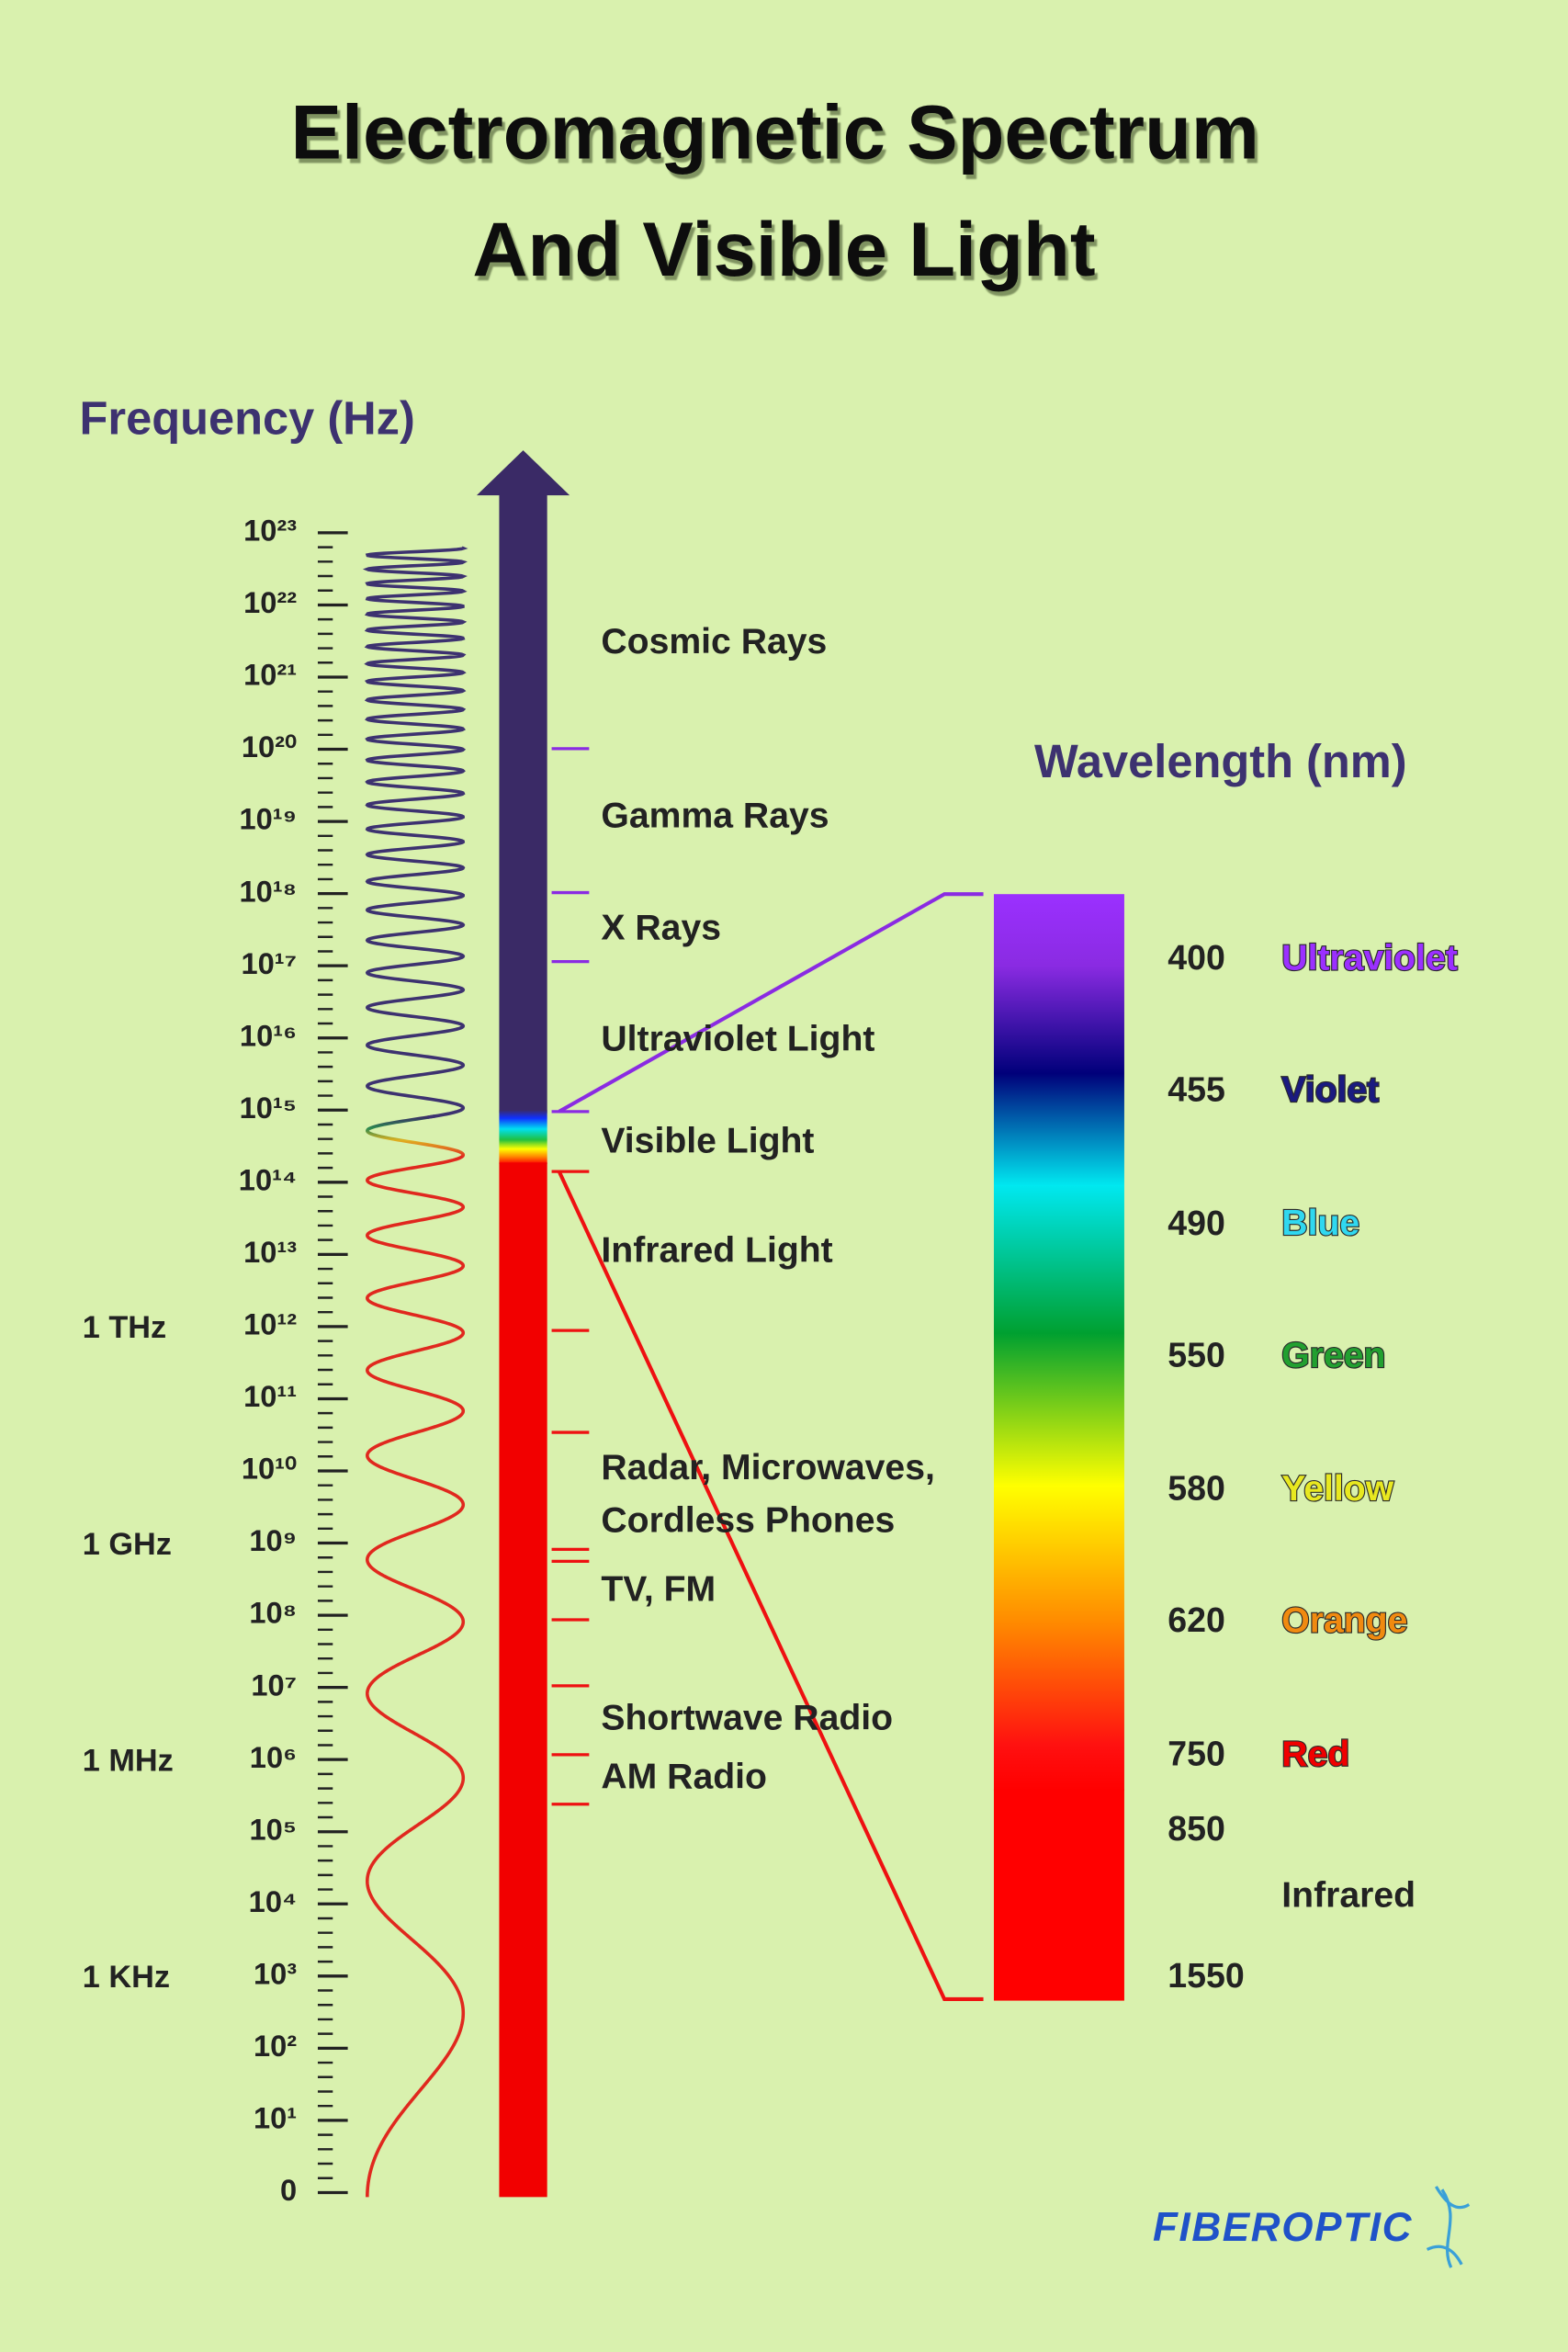 This screenshot has width=1568, height=2352. What do you see at coordinates (416, 1676) in the screenshot?
I see `wave-low` at bounding box center [416, 1676].